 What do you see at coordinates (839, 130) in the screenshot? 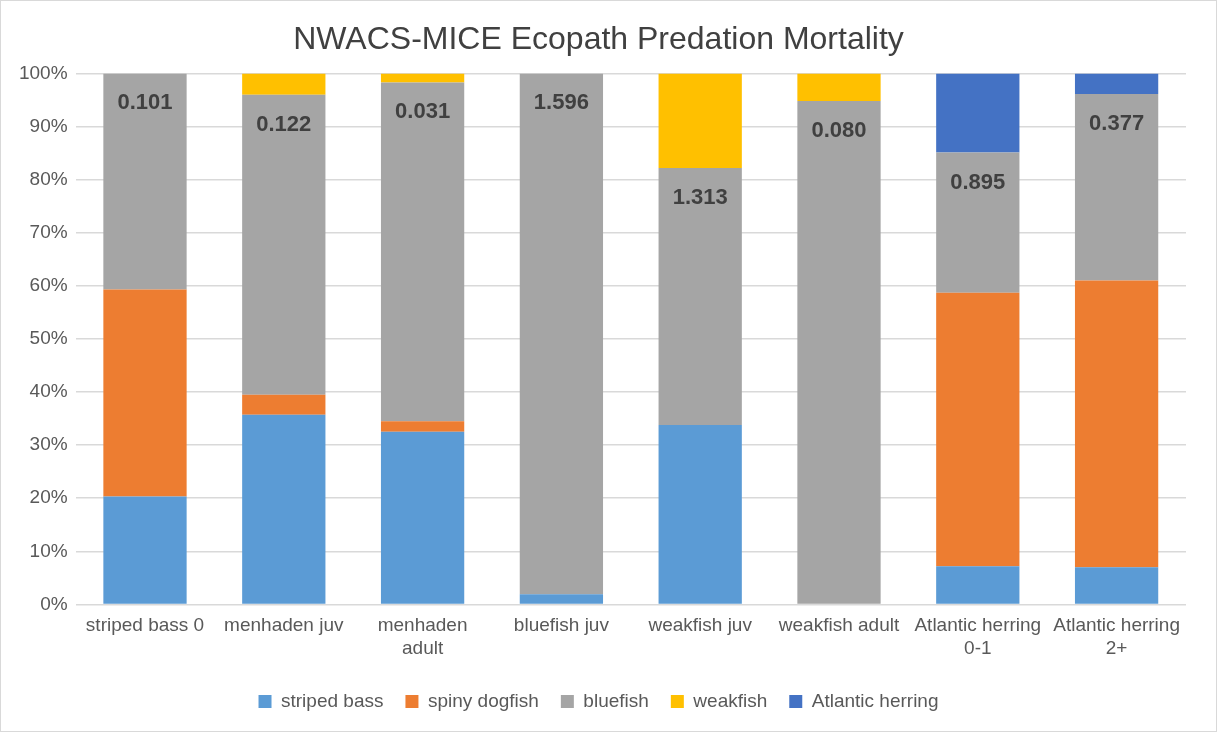
I see `annotation: 0.080` at bounding box center [839, 130].